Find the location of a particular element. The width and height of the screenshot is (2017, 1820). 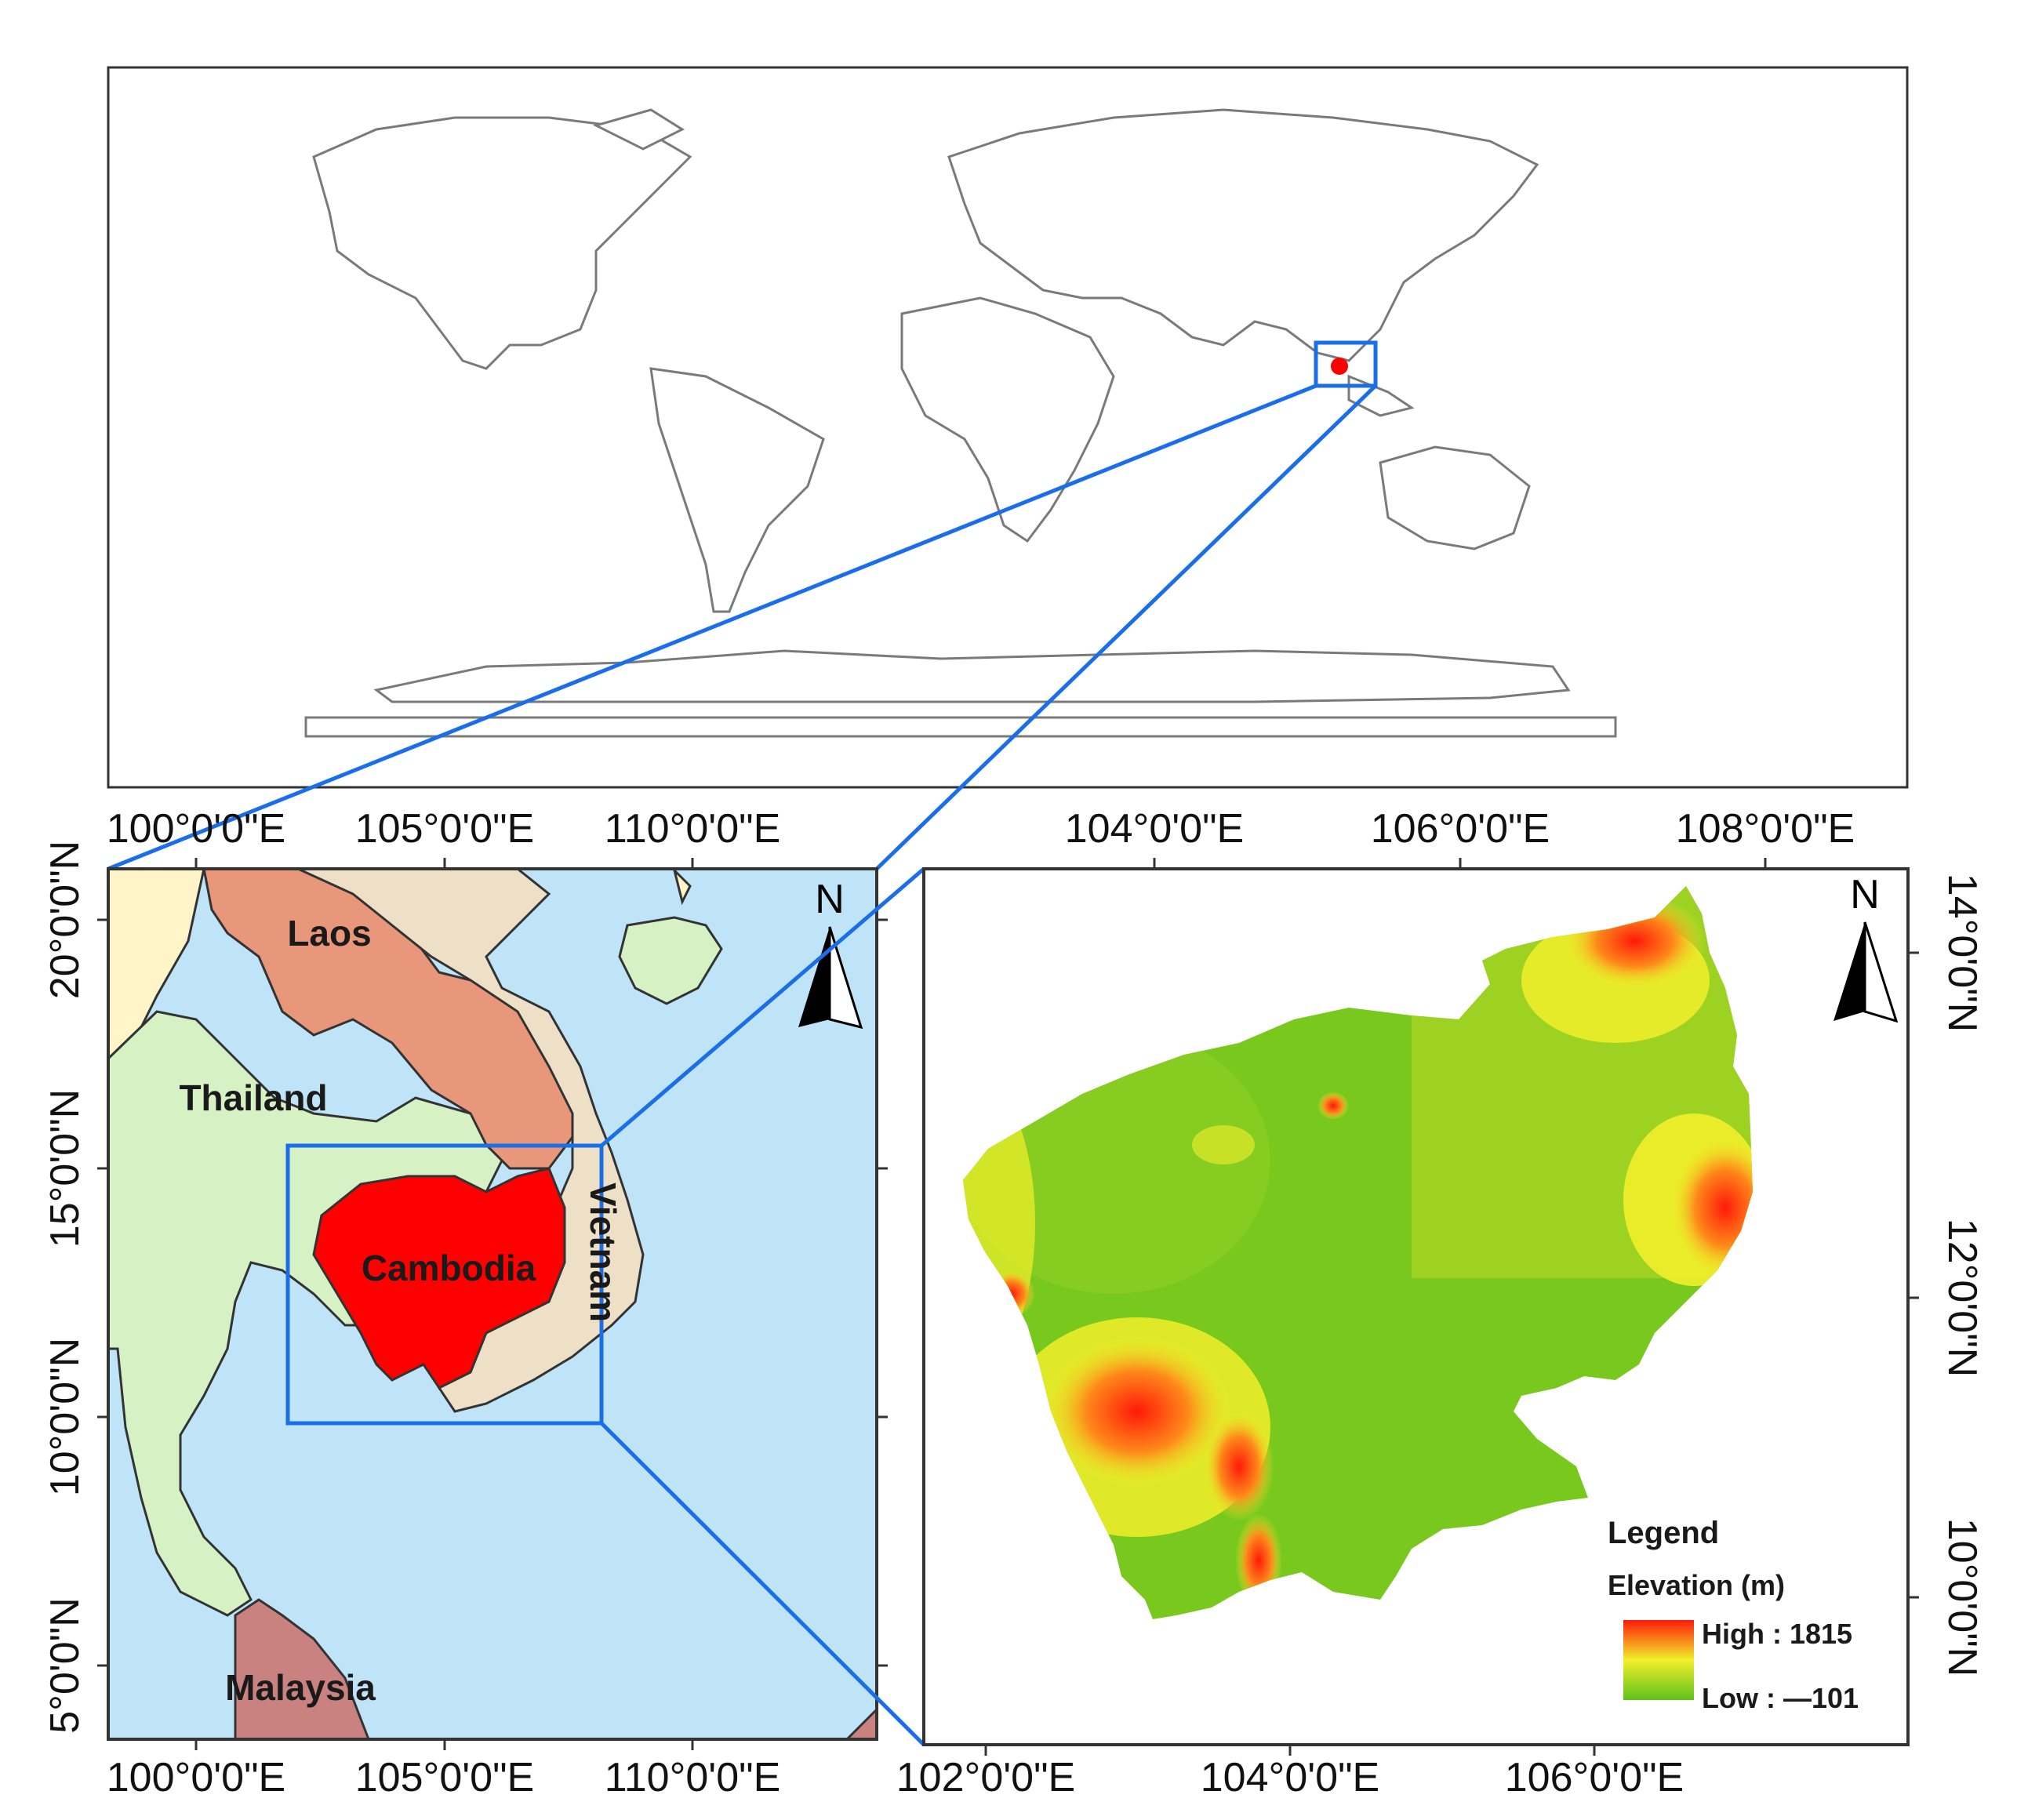

elevation-bottom-tick-106: 106°0'0"E is located at coordinates (1594, 1777).